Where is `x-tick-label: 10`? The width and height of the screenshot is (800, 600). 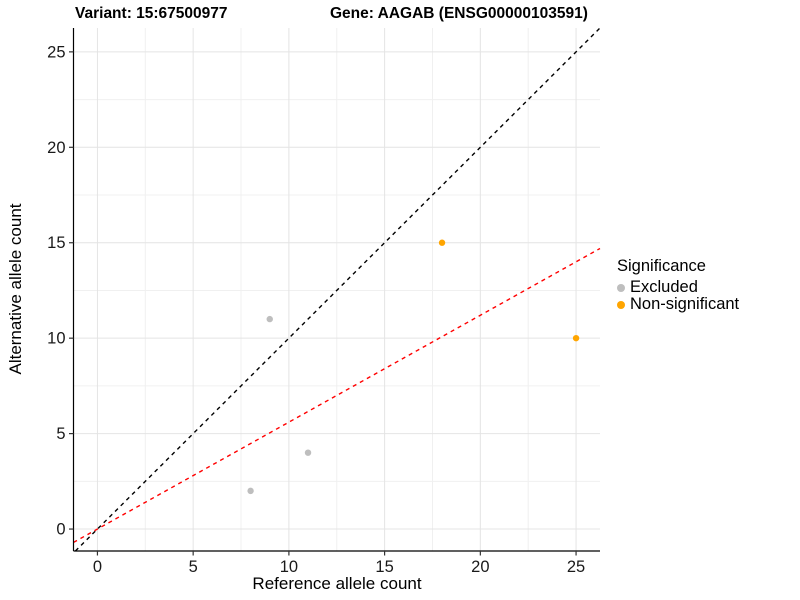 x-tick-label: 10 is located at coordinates (289, 567).